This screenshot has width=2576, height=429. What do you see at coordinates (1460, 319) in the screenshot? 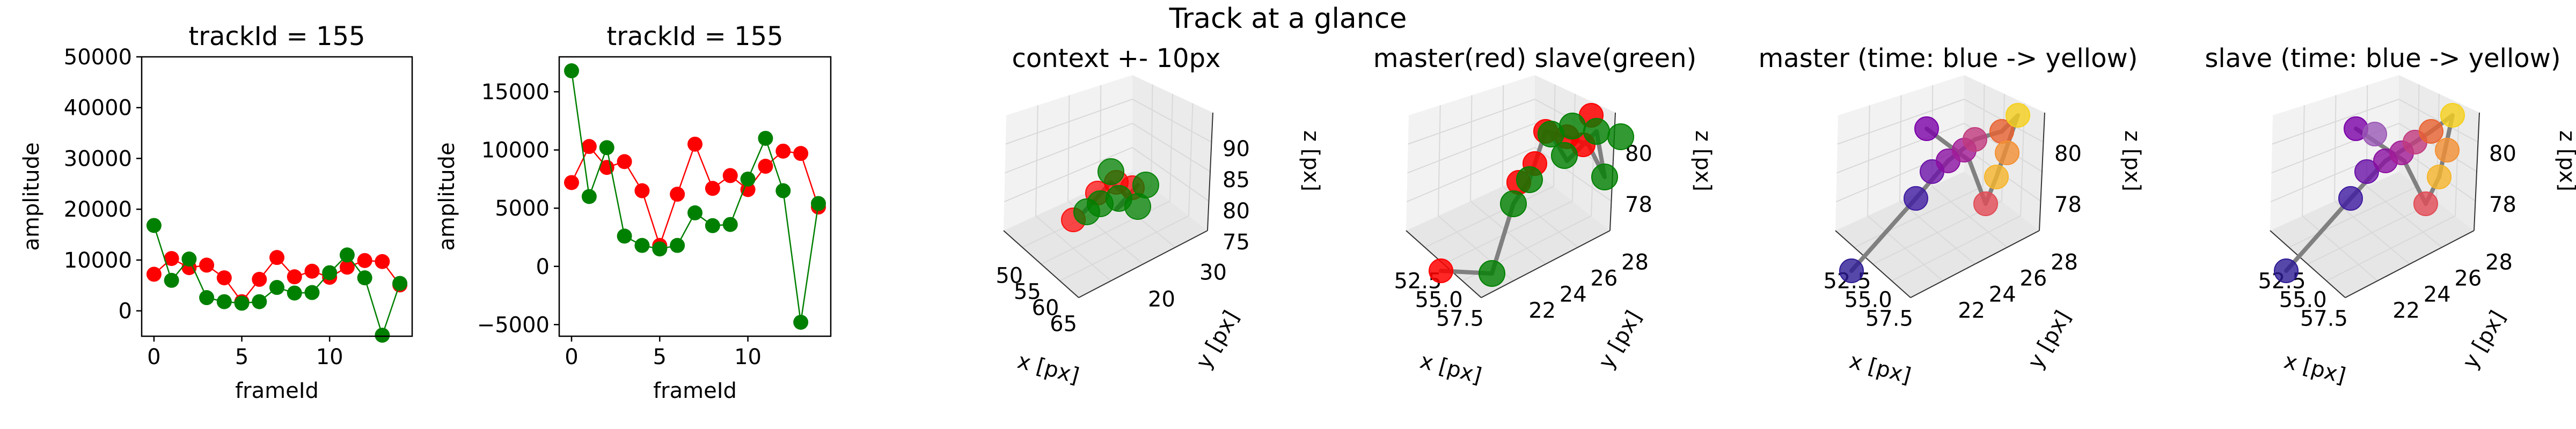
I see `x-tick-label: 57.5` at bounding box center [1460, 319].